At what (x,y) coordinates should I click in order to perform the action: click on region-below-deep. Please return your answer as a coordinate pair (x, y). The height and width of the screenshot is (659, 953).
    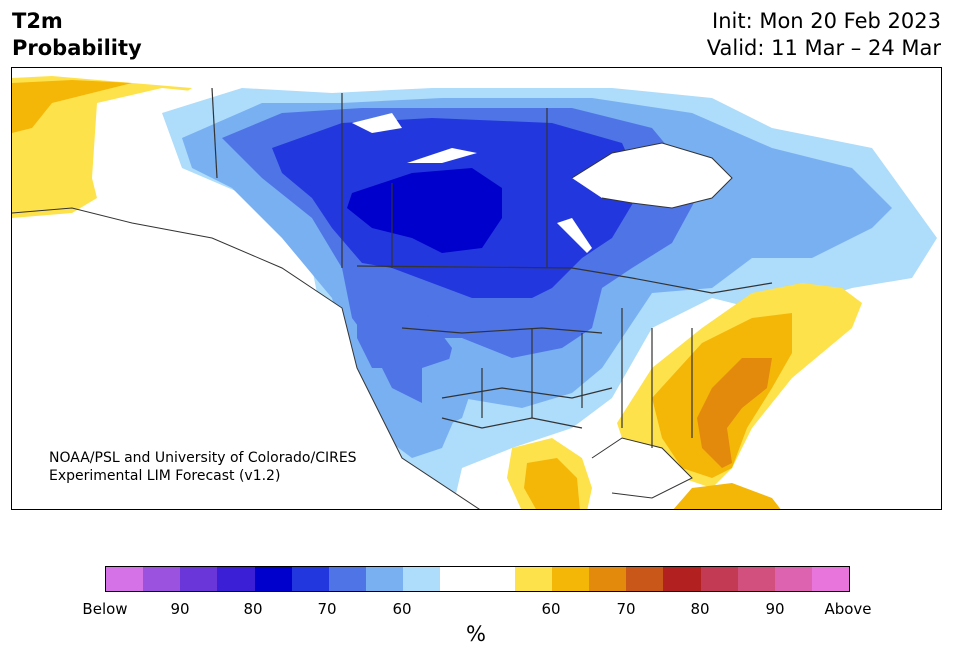
    Looking at the image, I should click on (424, 210).